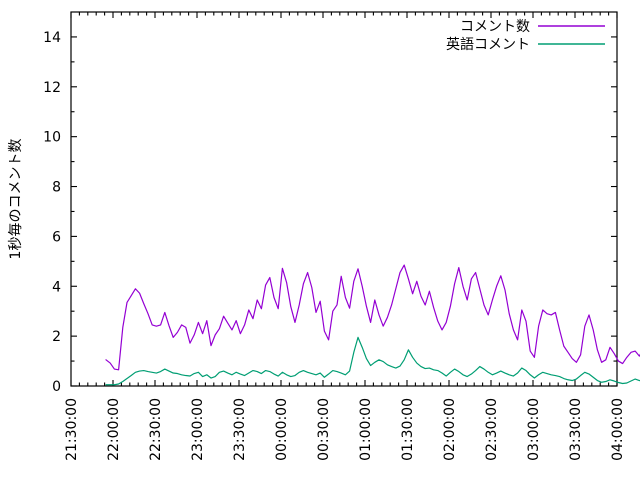 This screenshot has height=480, width=640. I want to click on y-tick-label: 6, so click(56, 237).